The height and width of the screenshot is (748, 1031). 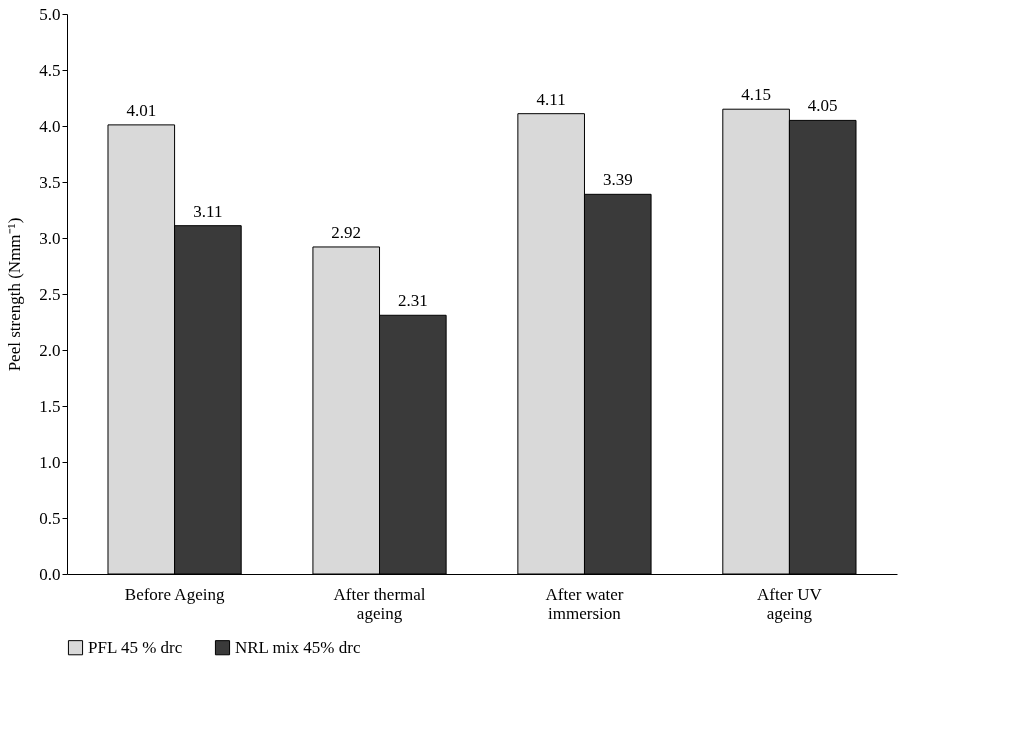 What do you see at coordinates (50, 126) in the screenshot?
I see `y-tick-label: 4.0` at bounding box center [50, 126].